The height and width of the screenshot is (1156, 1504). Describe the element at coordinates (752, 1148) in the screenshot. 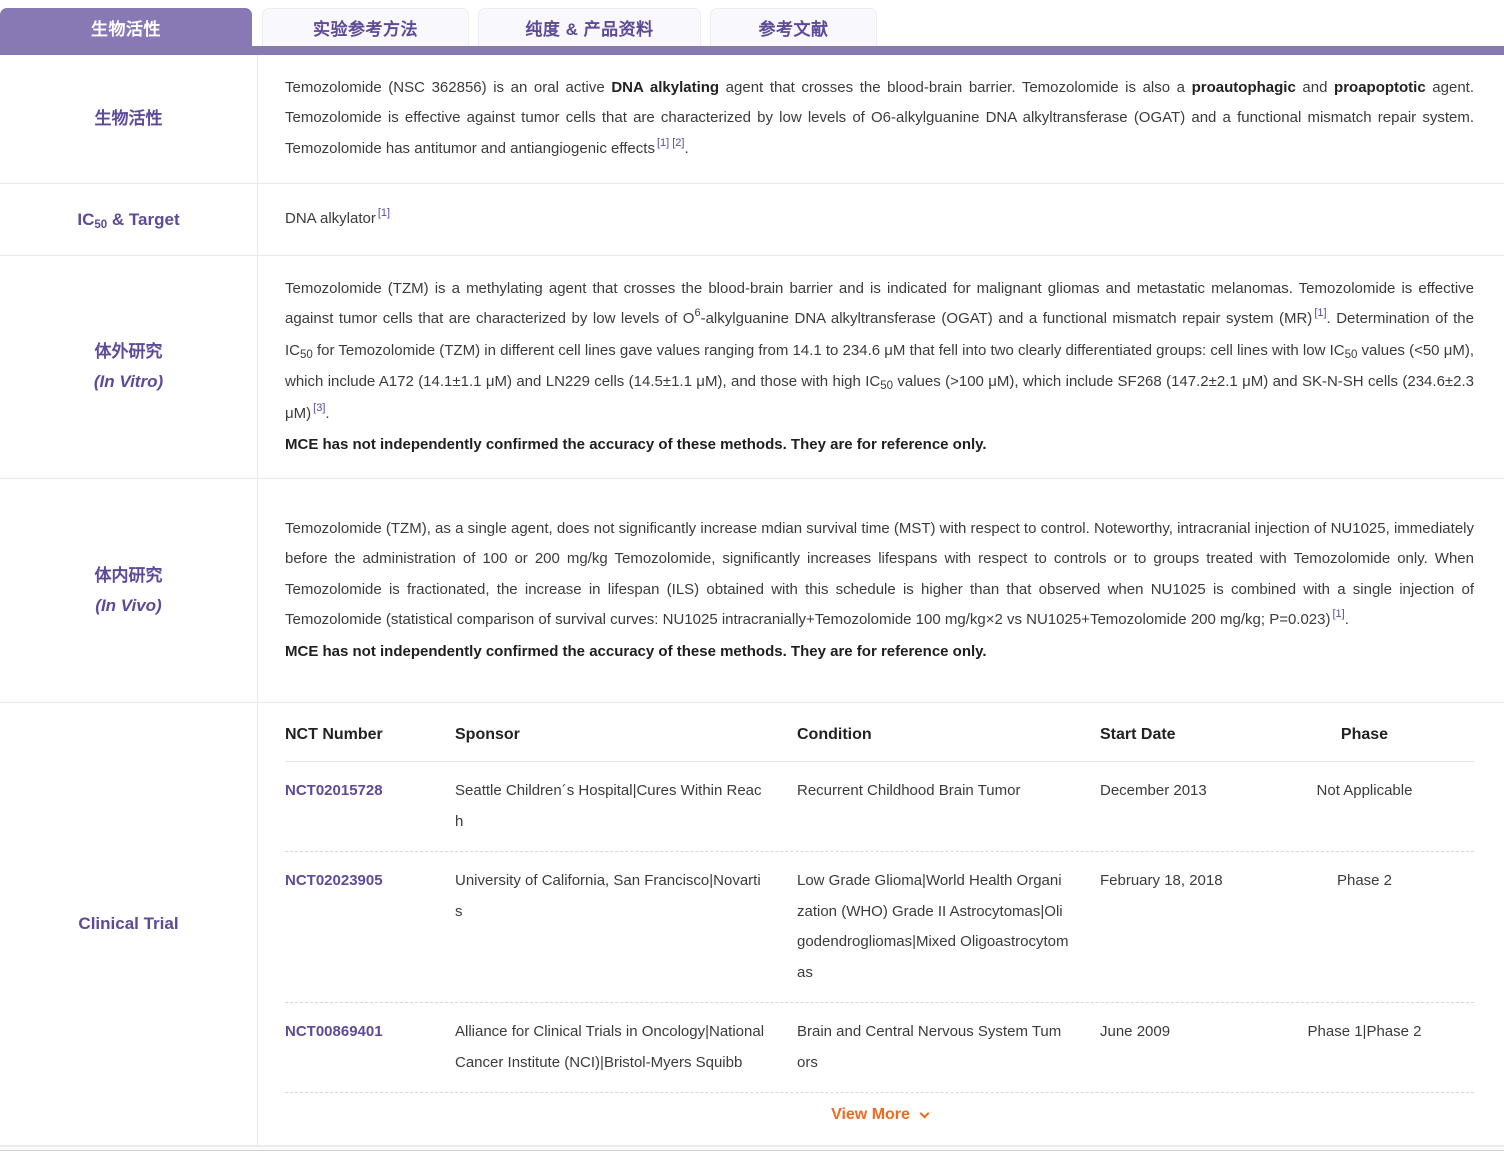

I see `next-section-divider` at that location.